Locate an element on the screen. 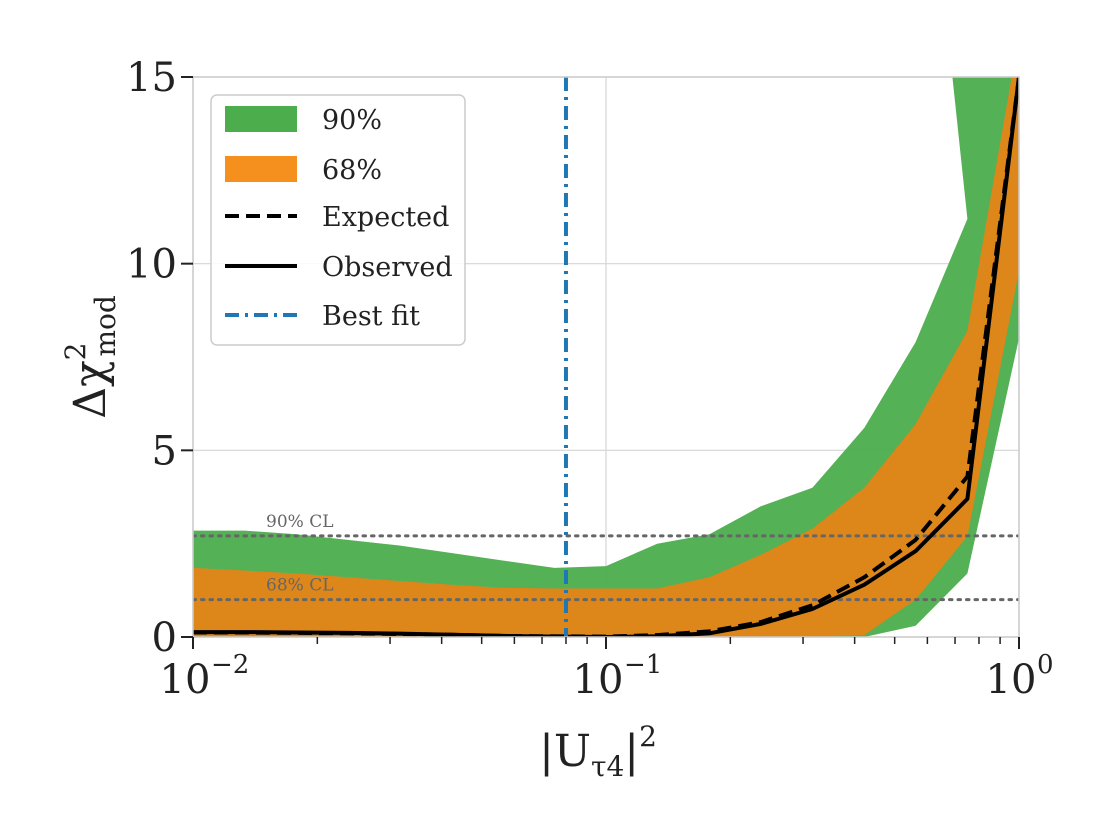  x-tick-exponent-0: −2 is located at coordinates (230, 665).